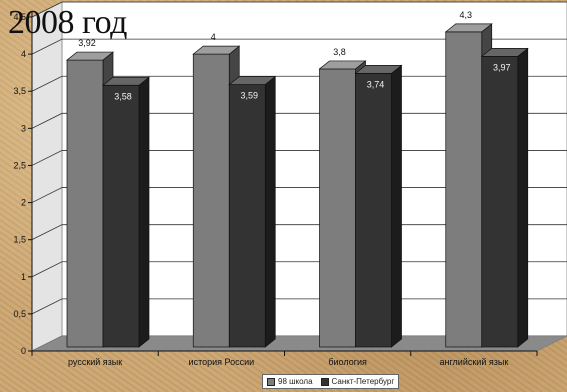 This screenshot has width=567, height=392. Describe the element at coordinates (23, 203) in the screenshot. I see `y-tick-label: 2` at that location.